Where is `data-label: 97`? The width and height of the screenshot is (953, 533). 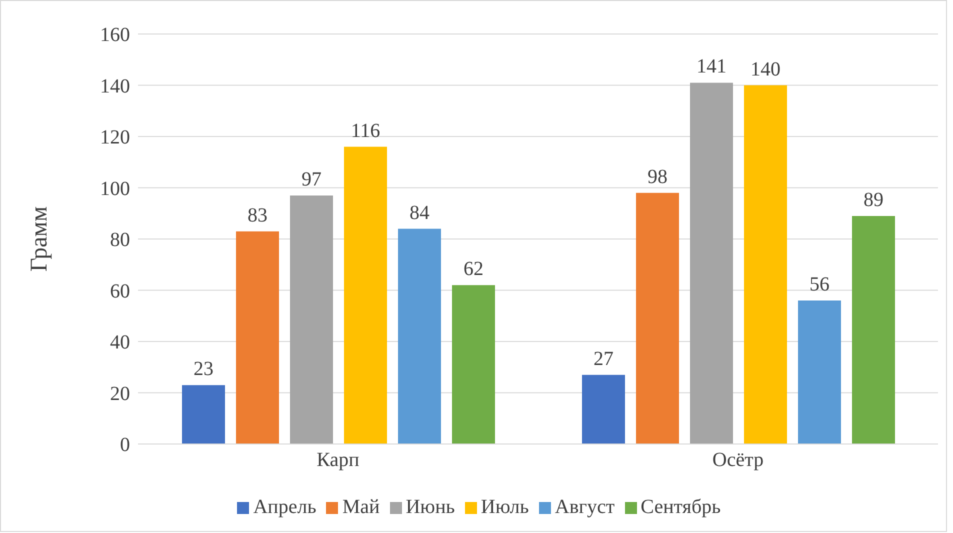 data-label: 97 is located at coordinates (312, 179).